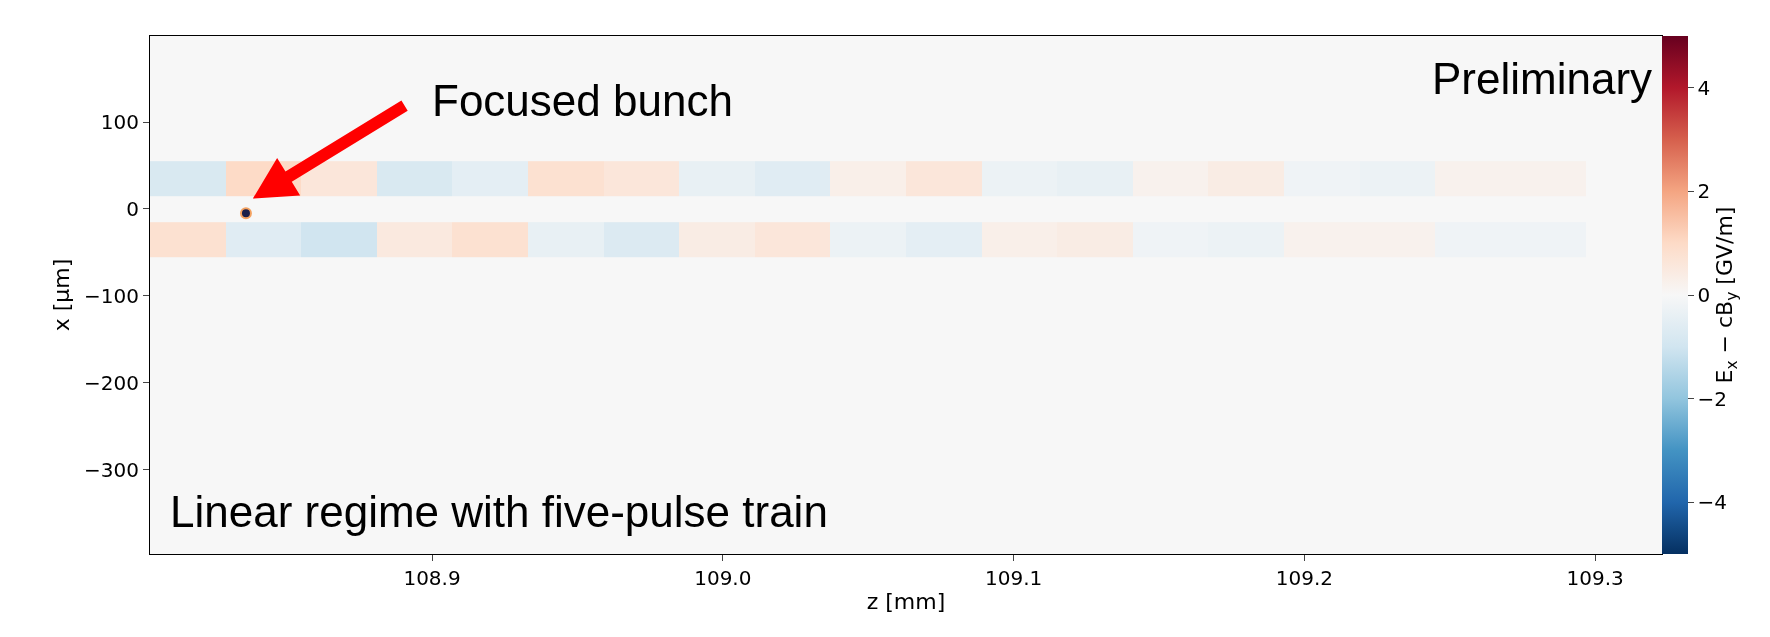 The width and height of the screenshot is (1770, 637). I want to click on color-bar-label: −2, so click(1712, 398).